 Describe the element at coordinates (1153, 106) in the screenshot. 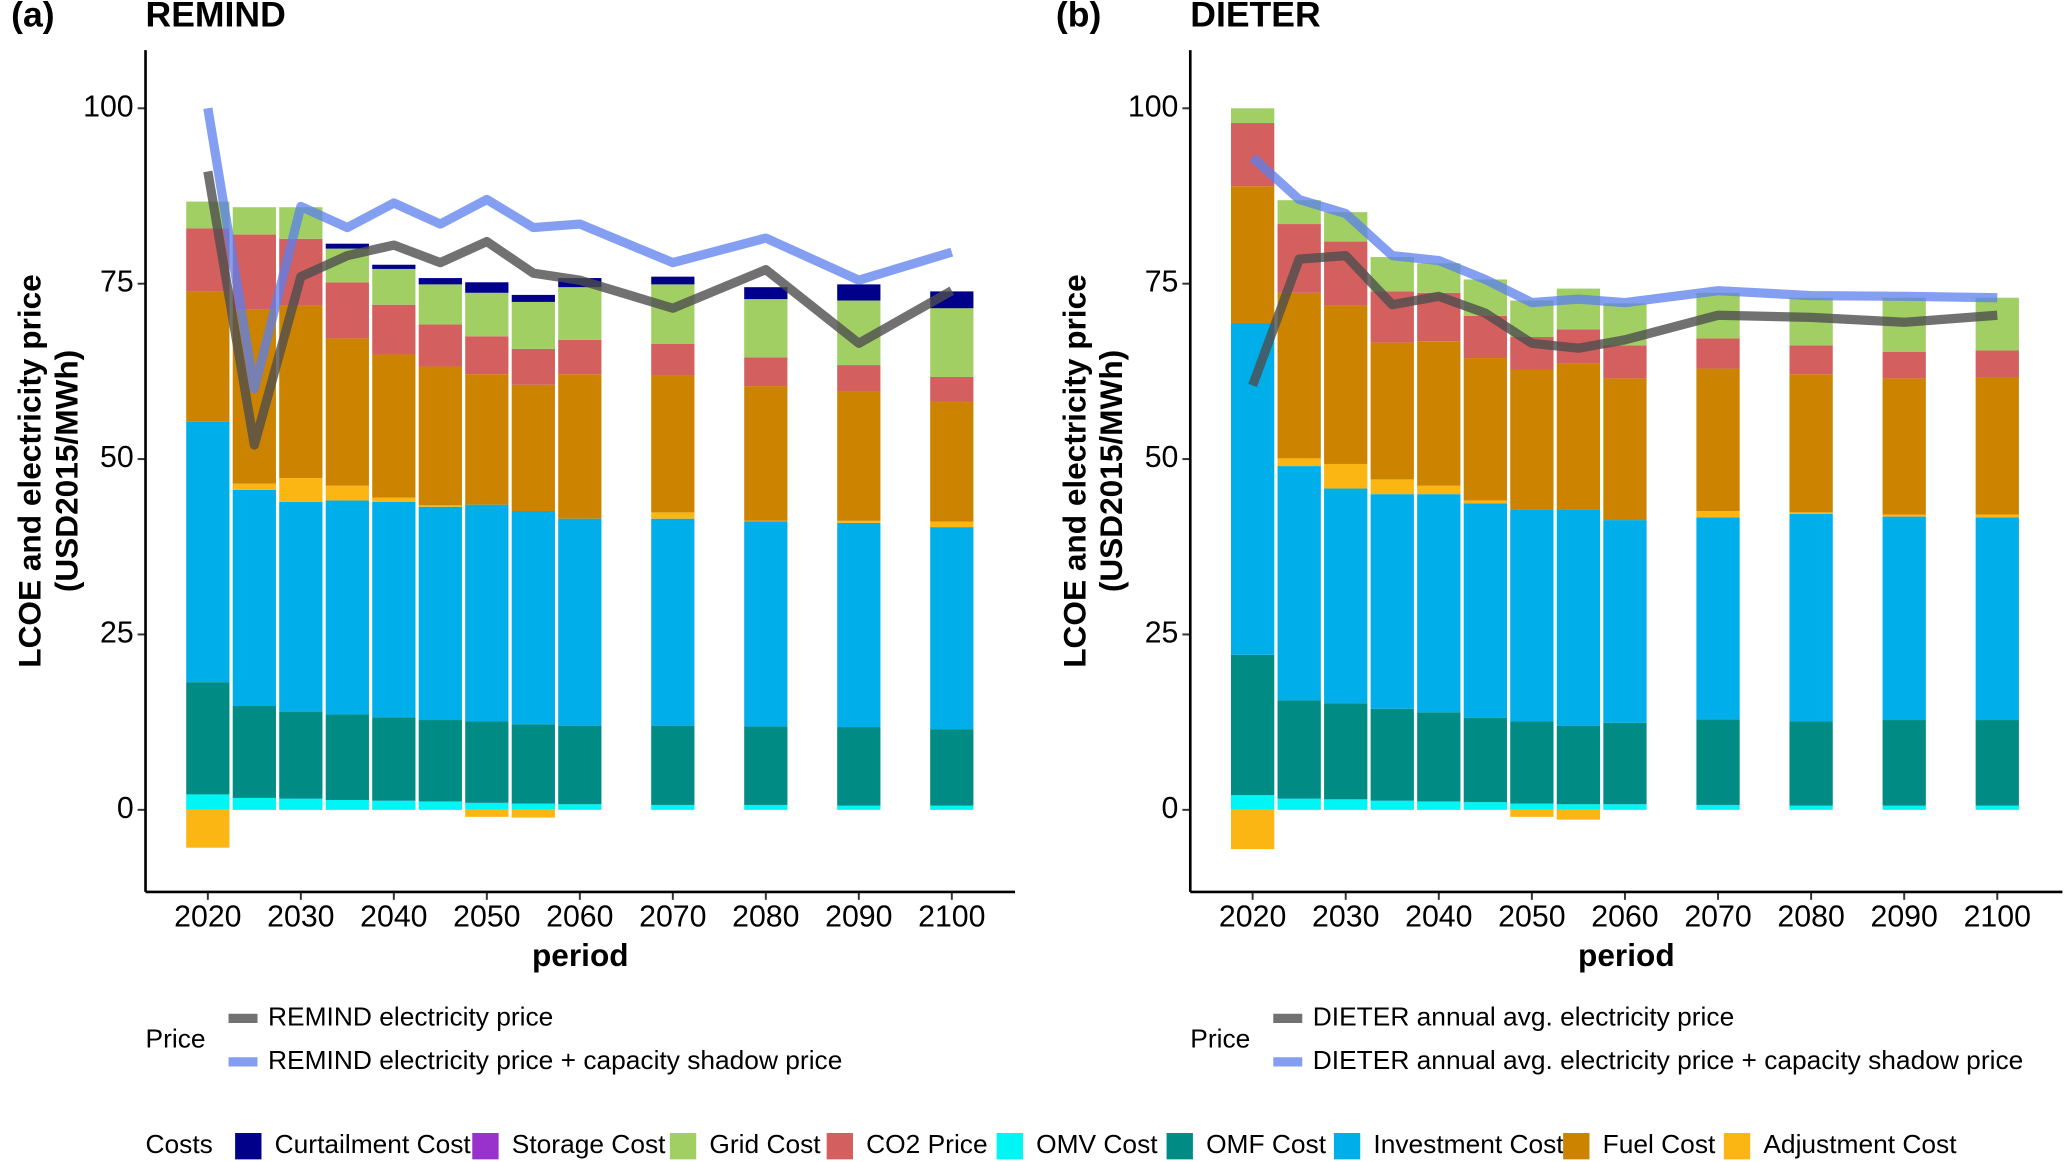

I see `y-tick-label: 100` at that location.